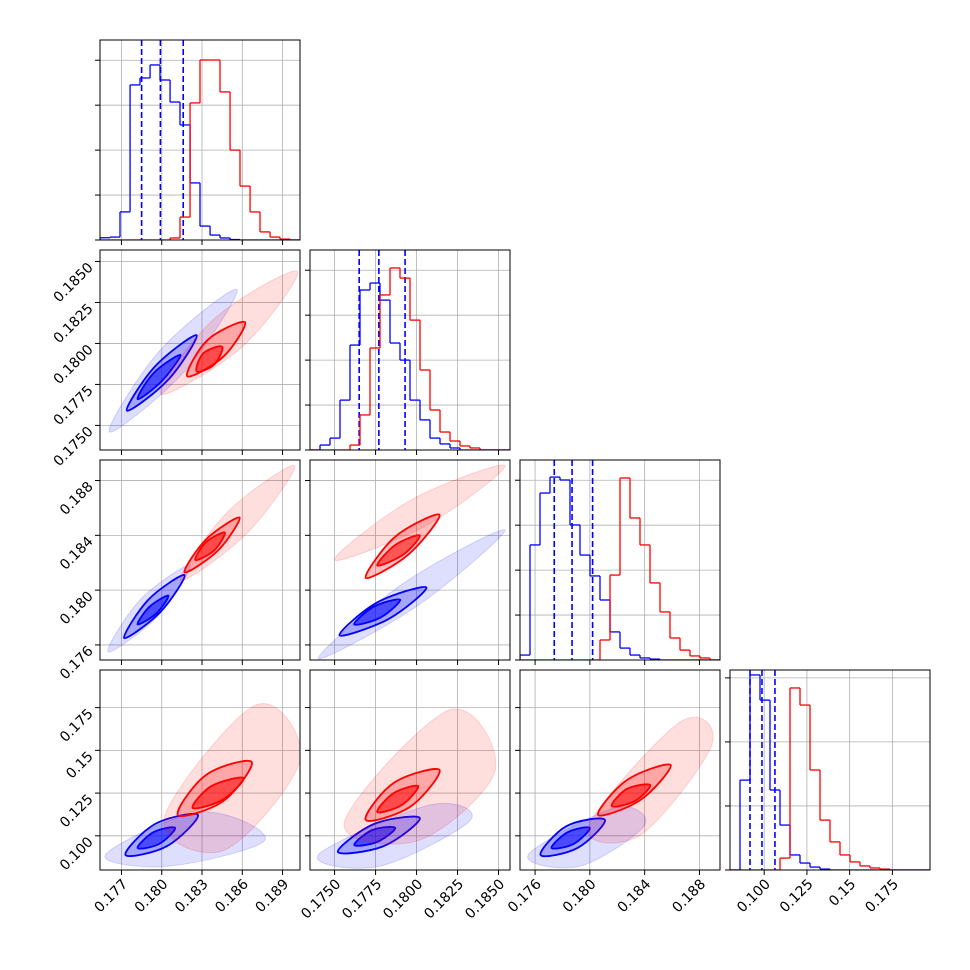  What do you see at coordinates (74, 406) in the screenshot?
I see `y-tick-label: 0.1775` at bounding box center [74, 406].